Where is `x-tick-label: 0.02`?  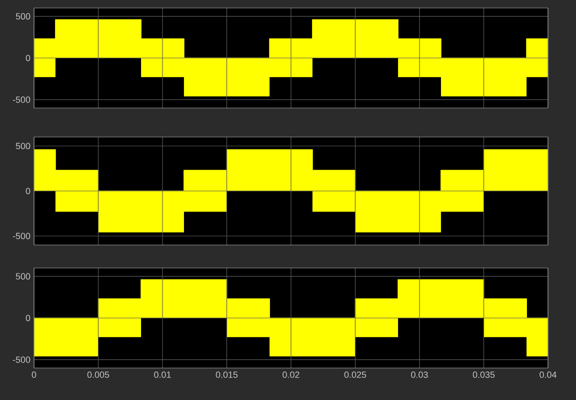
x-tick-label: 0.02 is located at coordinates (291, 375).